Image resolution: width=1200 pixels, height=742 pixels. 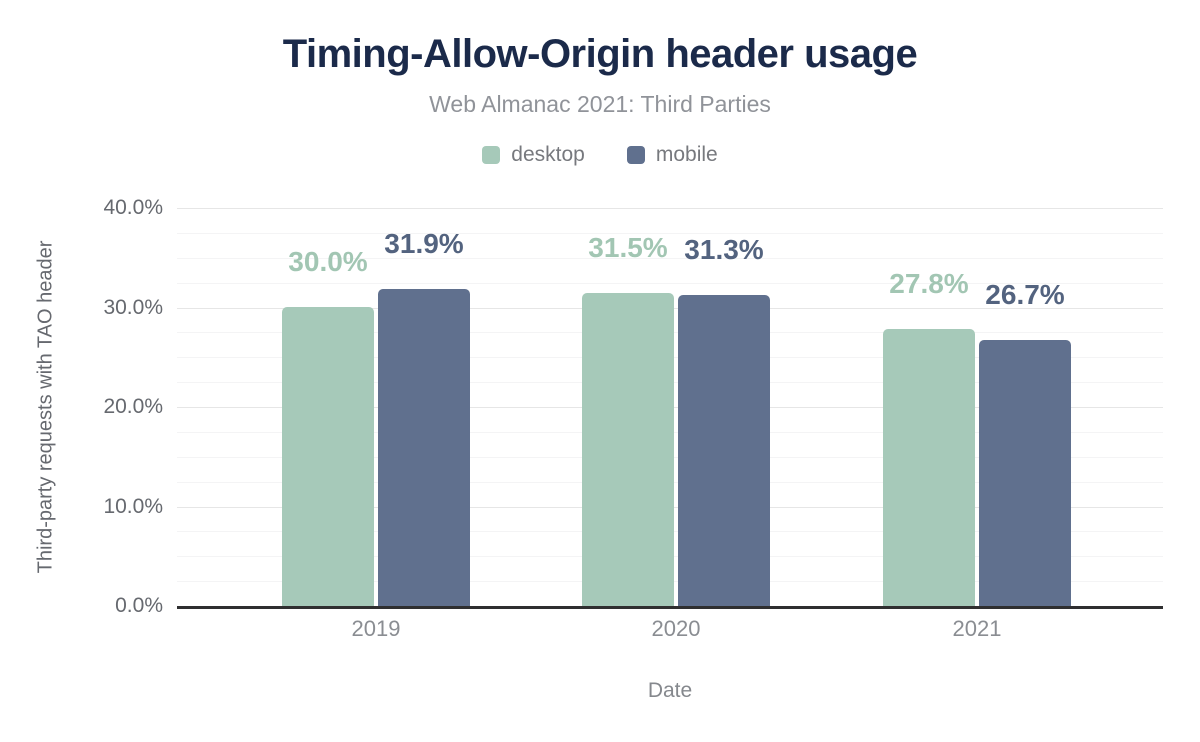 I want to click on legend-label-mobile: mobile, so click(x=686, y=154).